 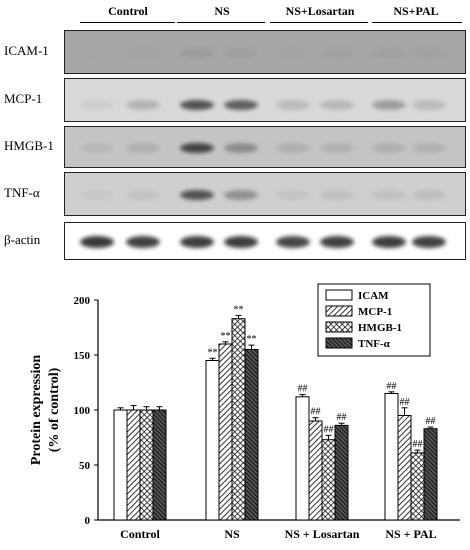 What do you see at coordinates (140, 534) in the screenshot?
I see `x-tick-label: Control` at bounding box center [140, 534].